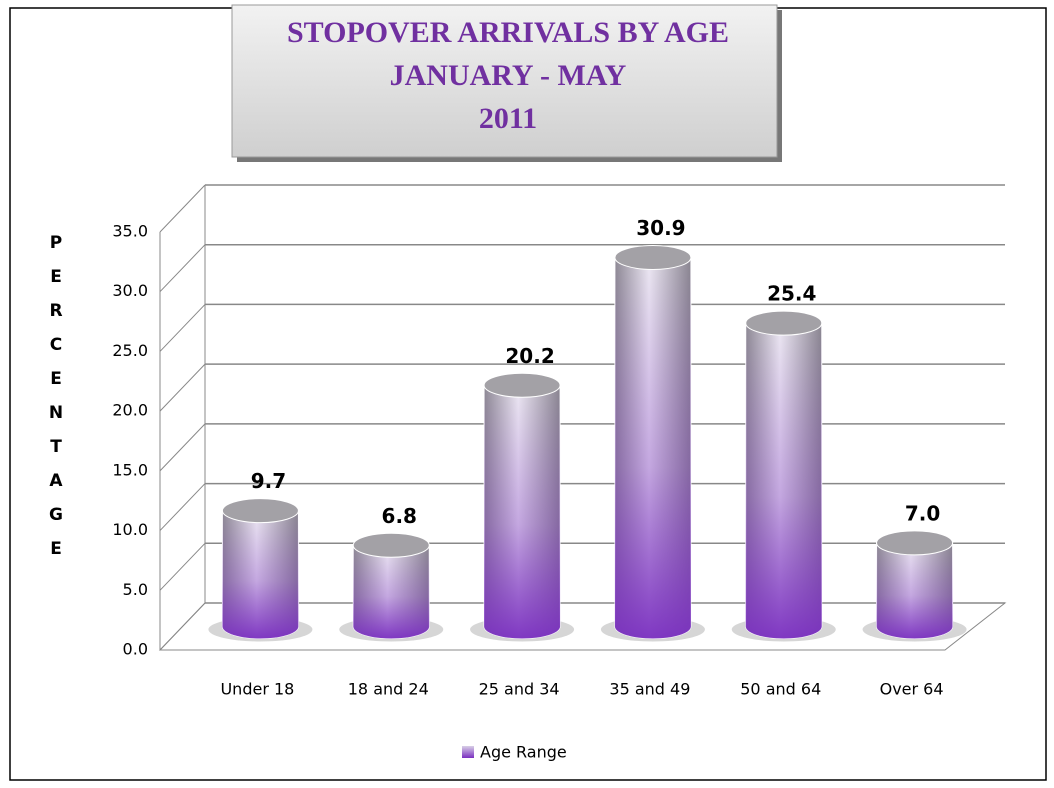 The image size is (1054, 788). What do you see at coordinates (399, 516) in the screenshot?
I see `data-label: 6.8` at bounding box center [399, 516].